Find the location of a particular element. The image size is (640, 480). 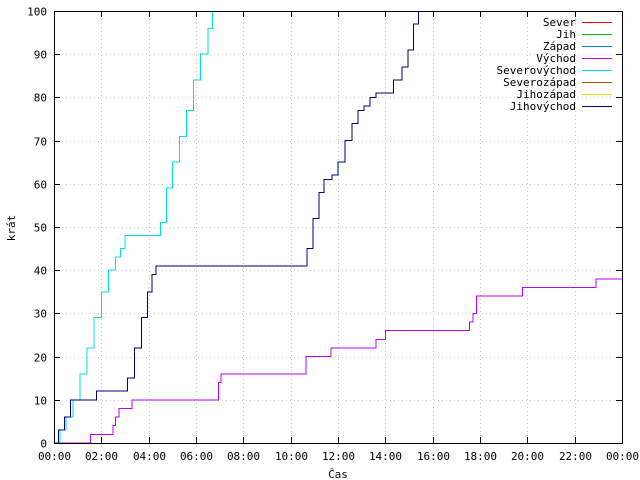

legend-label-2: Západ is located at coordinates (559, 46).